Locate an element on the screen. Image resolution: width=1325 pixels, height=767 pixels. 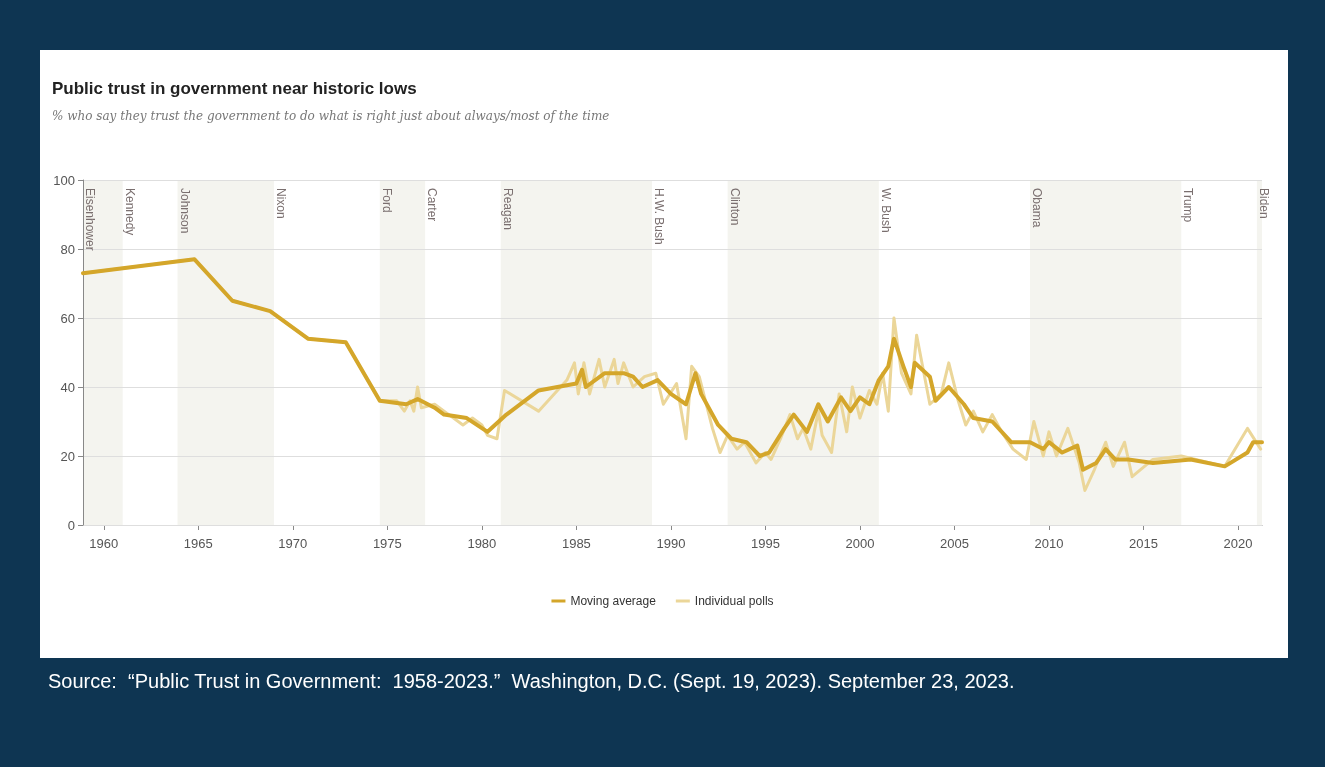
annotation: W. Bush is located at coordinates (885, 210).